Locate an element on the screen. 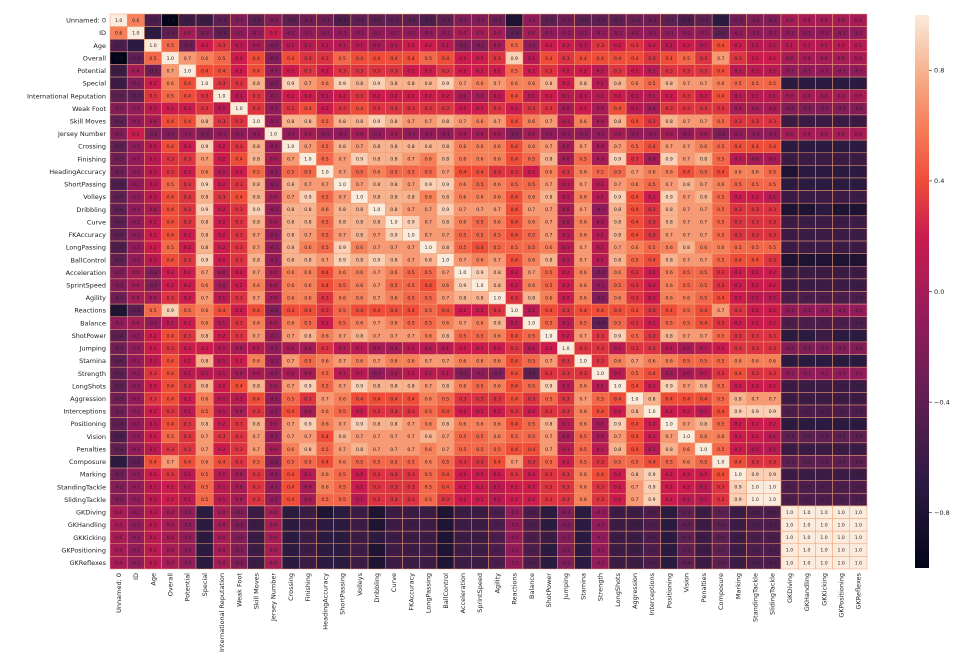 Image resolution: width=979 pixels, height=656 pixels. column-label: Jersey Number is located at coordinates (274, 597).